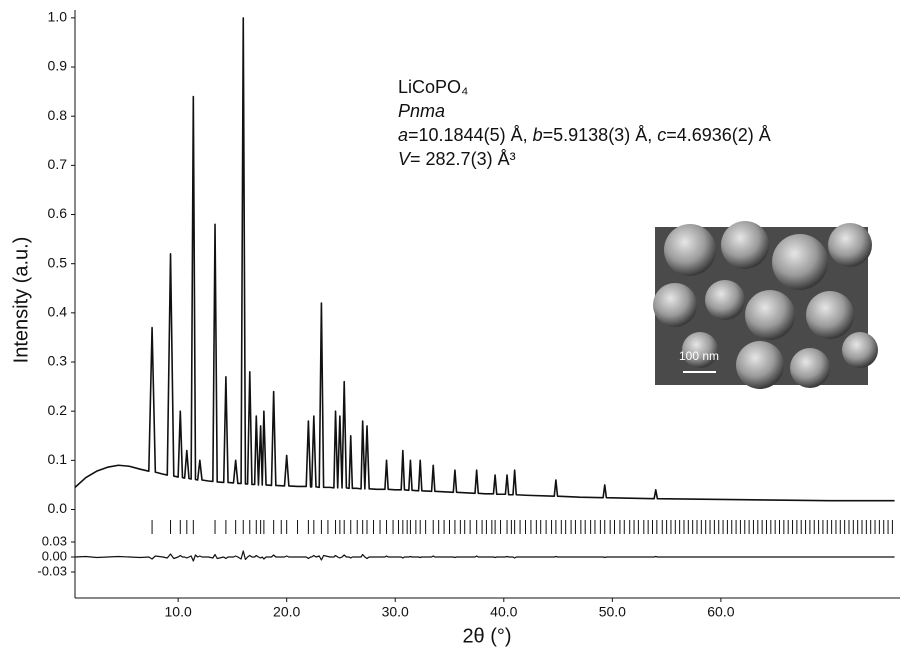  What do you see at coordinates (286, 612) in the screenshot?
I see `x-tick-label: 20.0` at bounding box center [286, 612].